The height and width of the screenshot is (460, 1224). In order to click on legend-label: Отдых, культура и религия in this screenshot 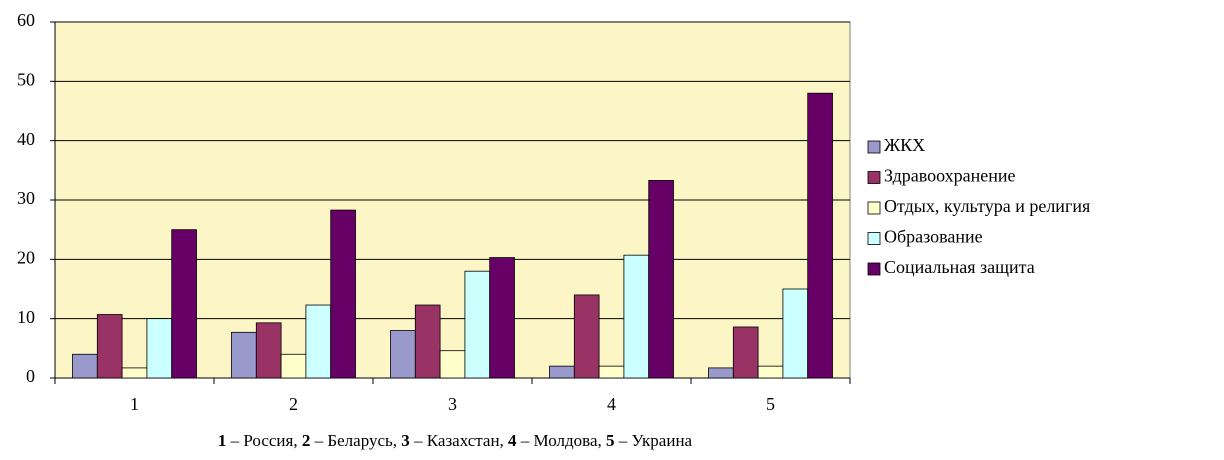, I will do `click(987, 206)`.